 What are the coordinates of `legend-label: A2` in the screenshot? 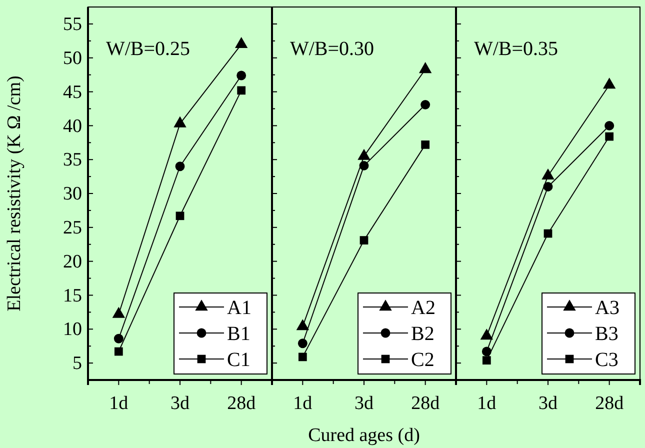 It's located at (423, 308).